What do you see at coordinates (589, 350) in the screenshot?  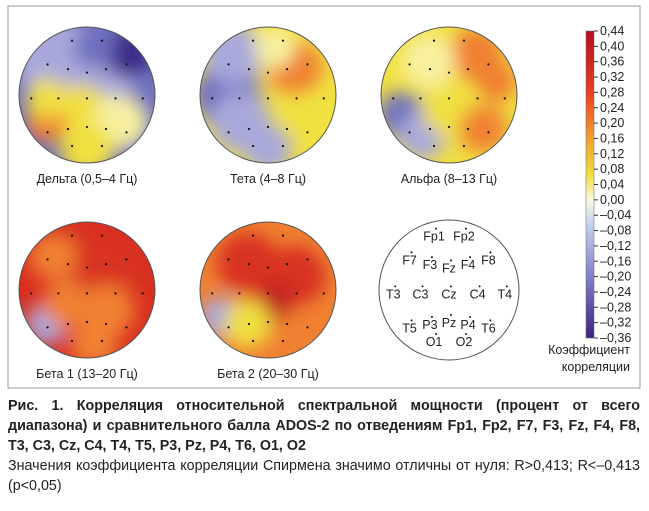 I see `colorbar-title: Коэффициент` at bounding box center [589, 350].